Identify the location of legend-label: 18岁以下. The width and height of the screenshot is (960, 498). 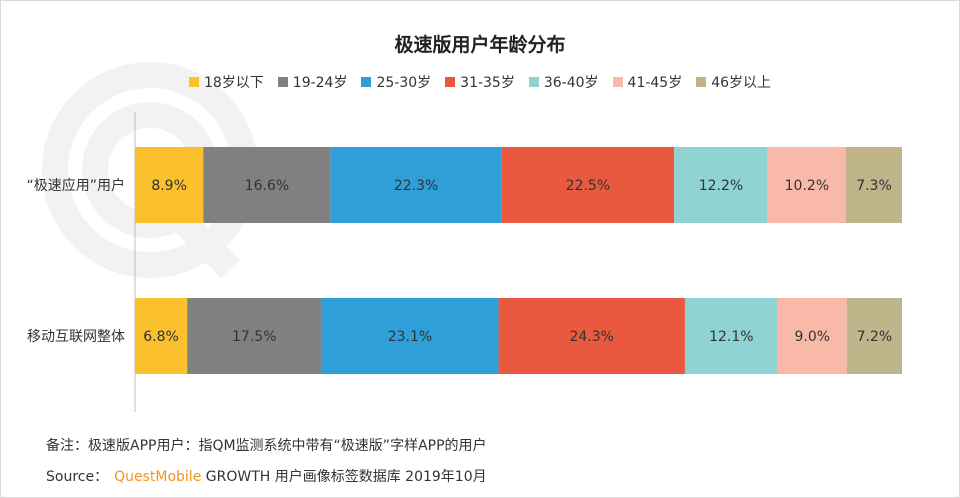
(233, 83).